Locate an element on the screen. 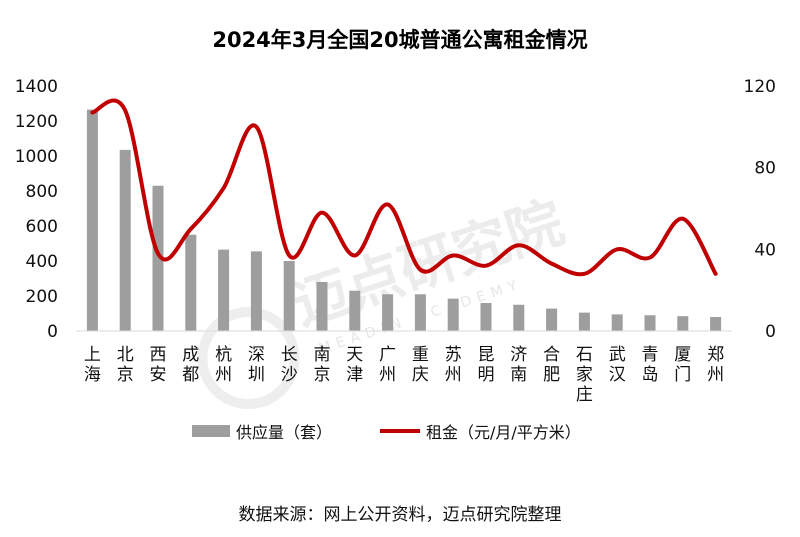 Image resolution: width=800 pixels, height=537 pixels. source-note: 数据来源：网上公开资料，迈点研究院整理 is located at coordinates (400, 515).